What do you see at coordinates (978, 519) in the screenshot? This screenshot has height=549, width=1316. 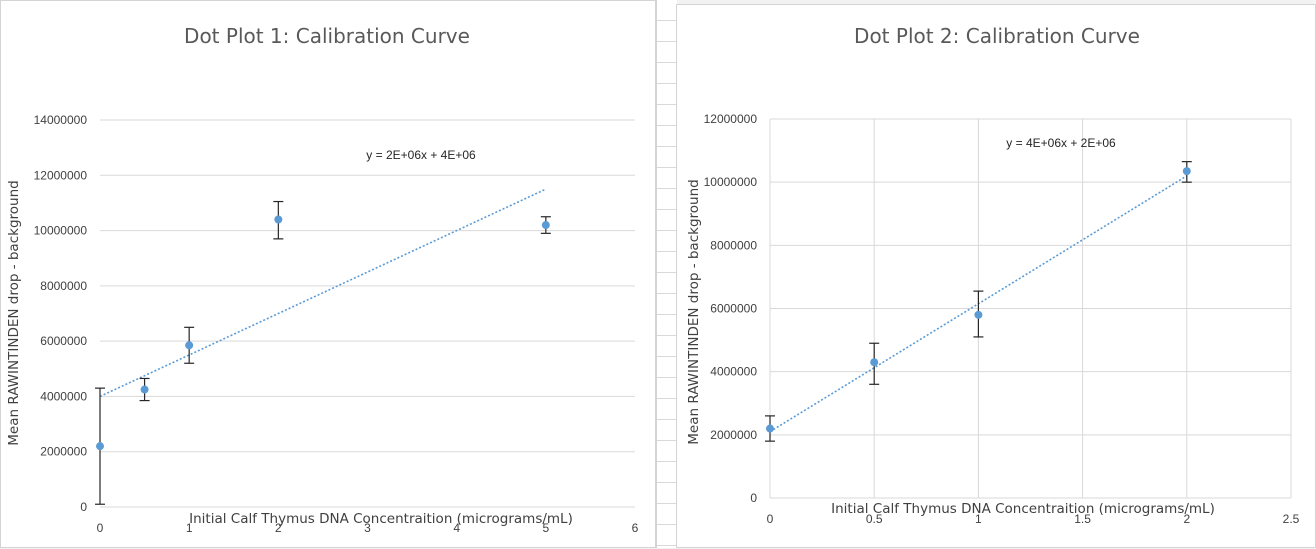 I see `chart-2-x-tick-label: 1` at bounding box center [978, 519].